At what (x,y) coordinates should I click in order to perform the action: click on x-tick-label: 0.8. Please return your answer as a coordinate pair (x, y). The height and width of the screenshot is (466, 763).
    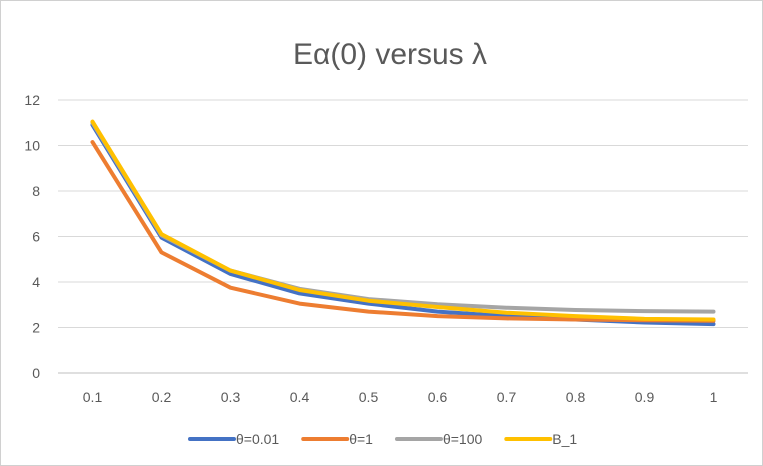
    Looking at the image, I should click on (576, 397).